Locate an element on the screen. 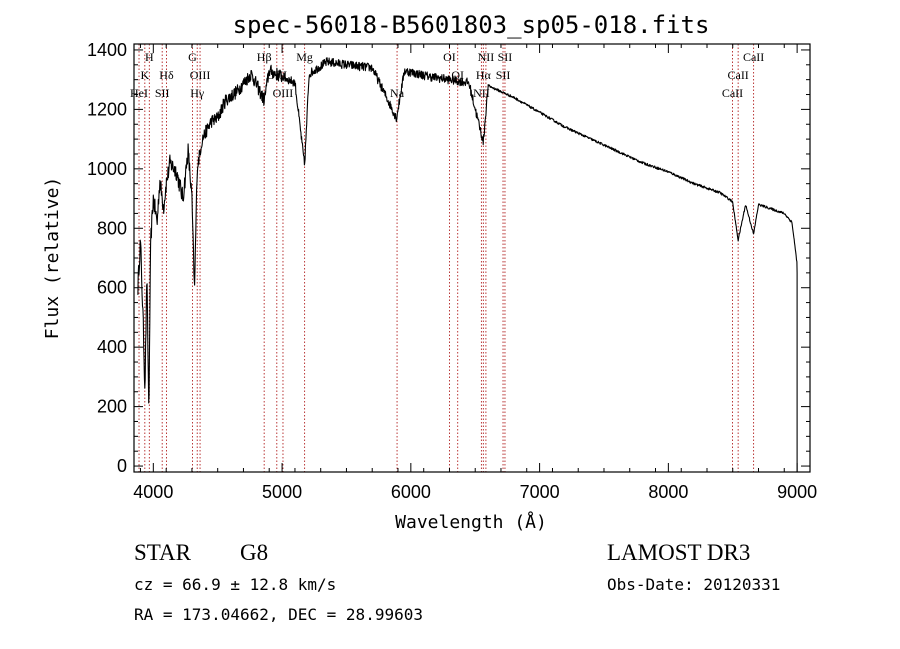 The image size is (900, 649). survey-name: LAMOST DR3 is located at coordinates (678, 552).